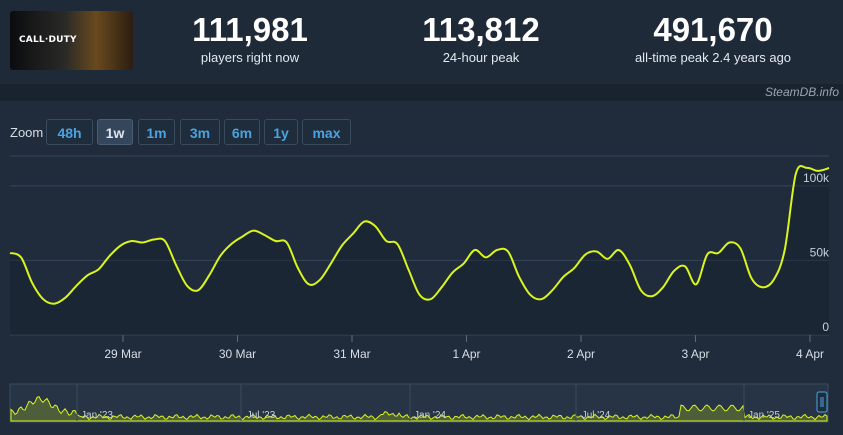 This screenshot has width=843, height=435. What do you see at coordinates (713, 57) in the screenshot?
I see `stat-label: all-time peak 2.4 years ago` at bounding box center [713, 57].